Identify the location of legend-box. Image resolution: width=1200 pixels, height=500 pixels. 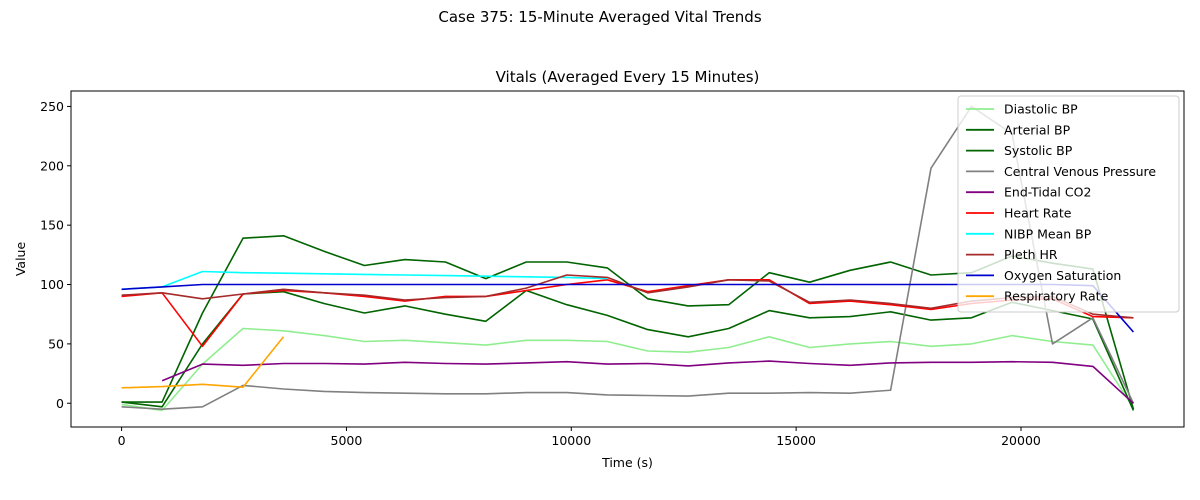
(1068, 204).